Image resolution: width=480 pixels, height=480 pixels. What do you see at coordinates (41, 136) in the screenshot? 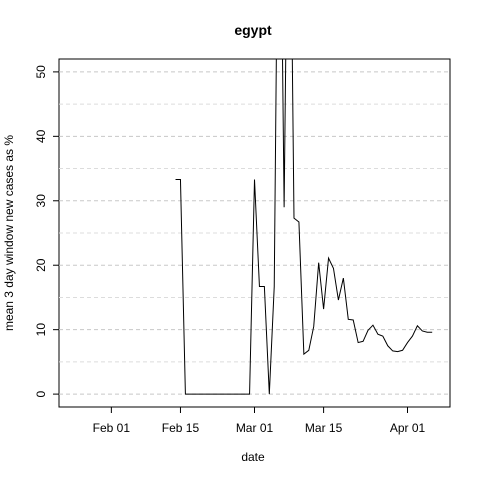
I see `y-tick-label: 40` at bounding box center [41, 136].